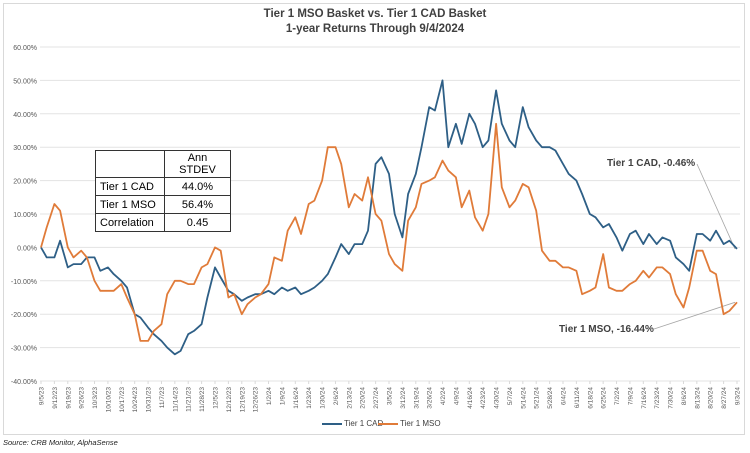  I want to click on x-tick-label: 7/9/24, so click(630, 396).